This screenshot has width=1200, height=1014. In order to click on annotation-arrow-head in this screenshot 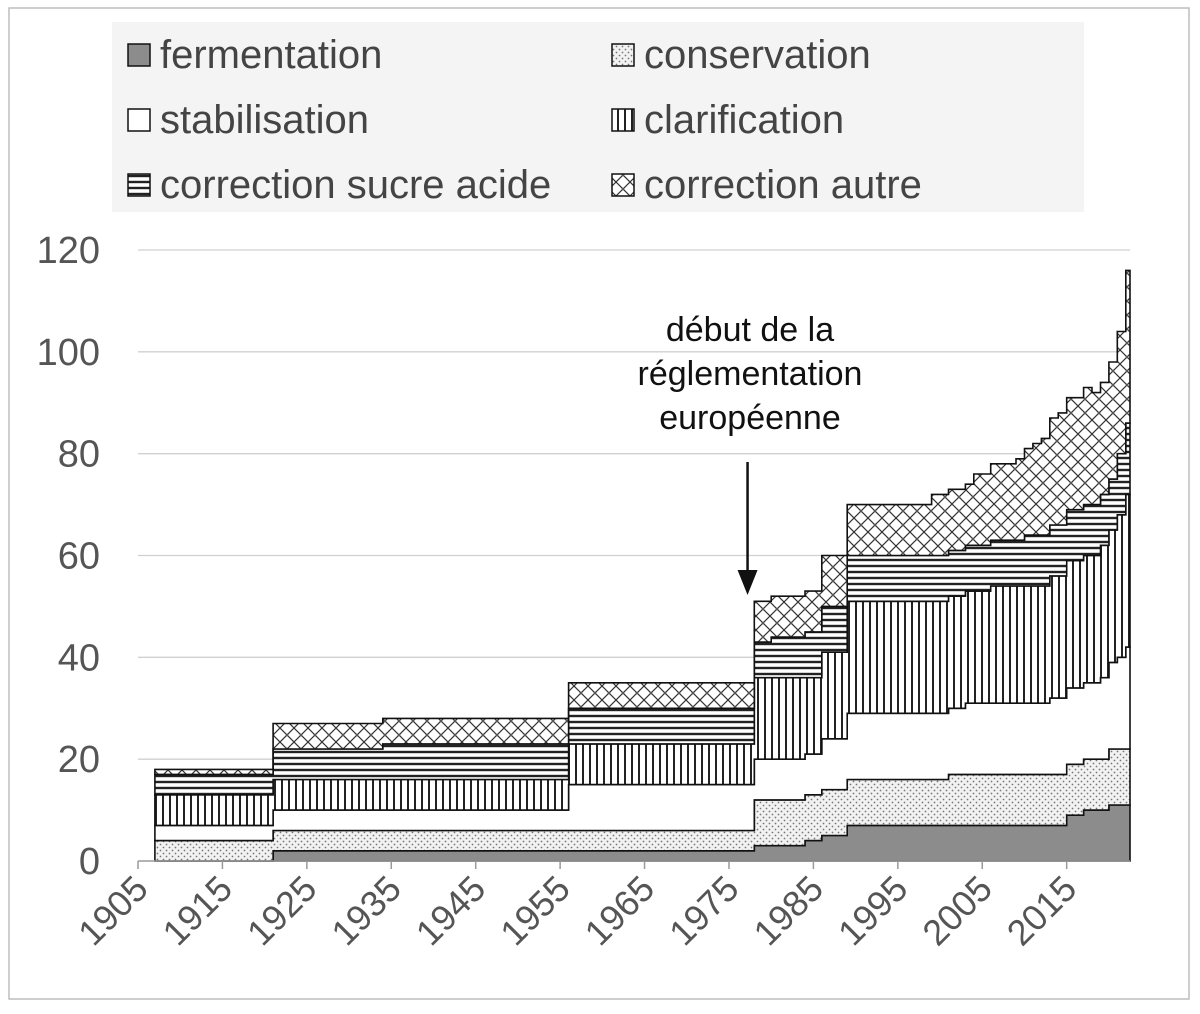, I will do `click(747, 582)`.